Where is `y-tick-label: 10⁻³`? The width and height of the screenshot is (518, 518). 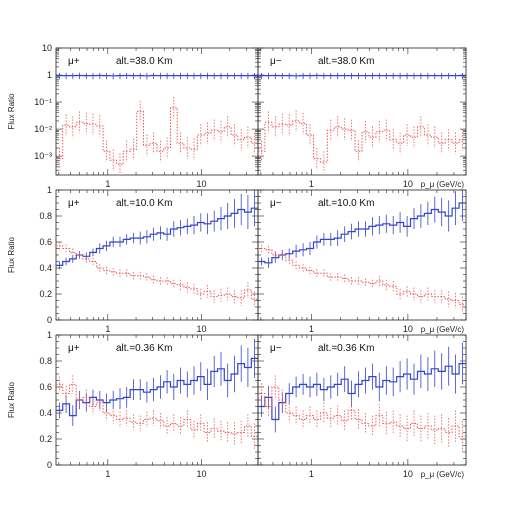 y-tick-label: 10⁻³ is located at coordinates (43, 156).